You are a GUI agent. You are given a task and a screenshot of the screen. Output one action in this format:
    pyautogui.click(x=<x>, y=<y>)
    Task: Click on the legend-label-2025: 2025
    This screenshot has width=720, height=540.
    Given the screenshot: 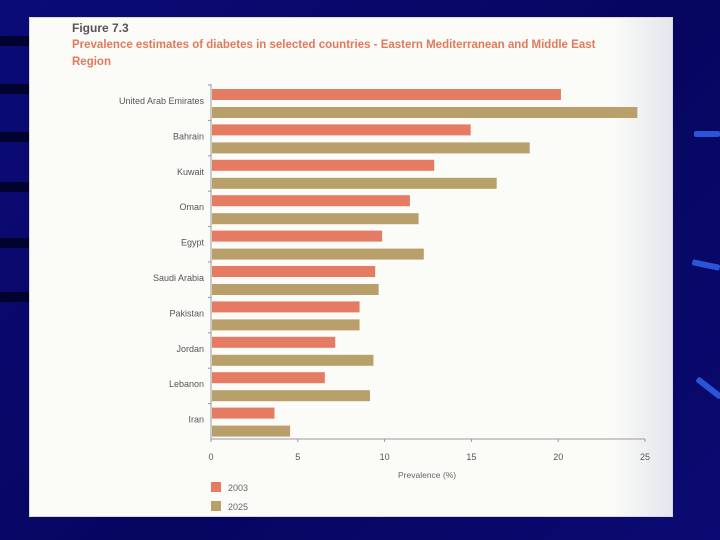 What is the action you would take?
    pyautogui.click(x=238, y=507)
    